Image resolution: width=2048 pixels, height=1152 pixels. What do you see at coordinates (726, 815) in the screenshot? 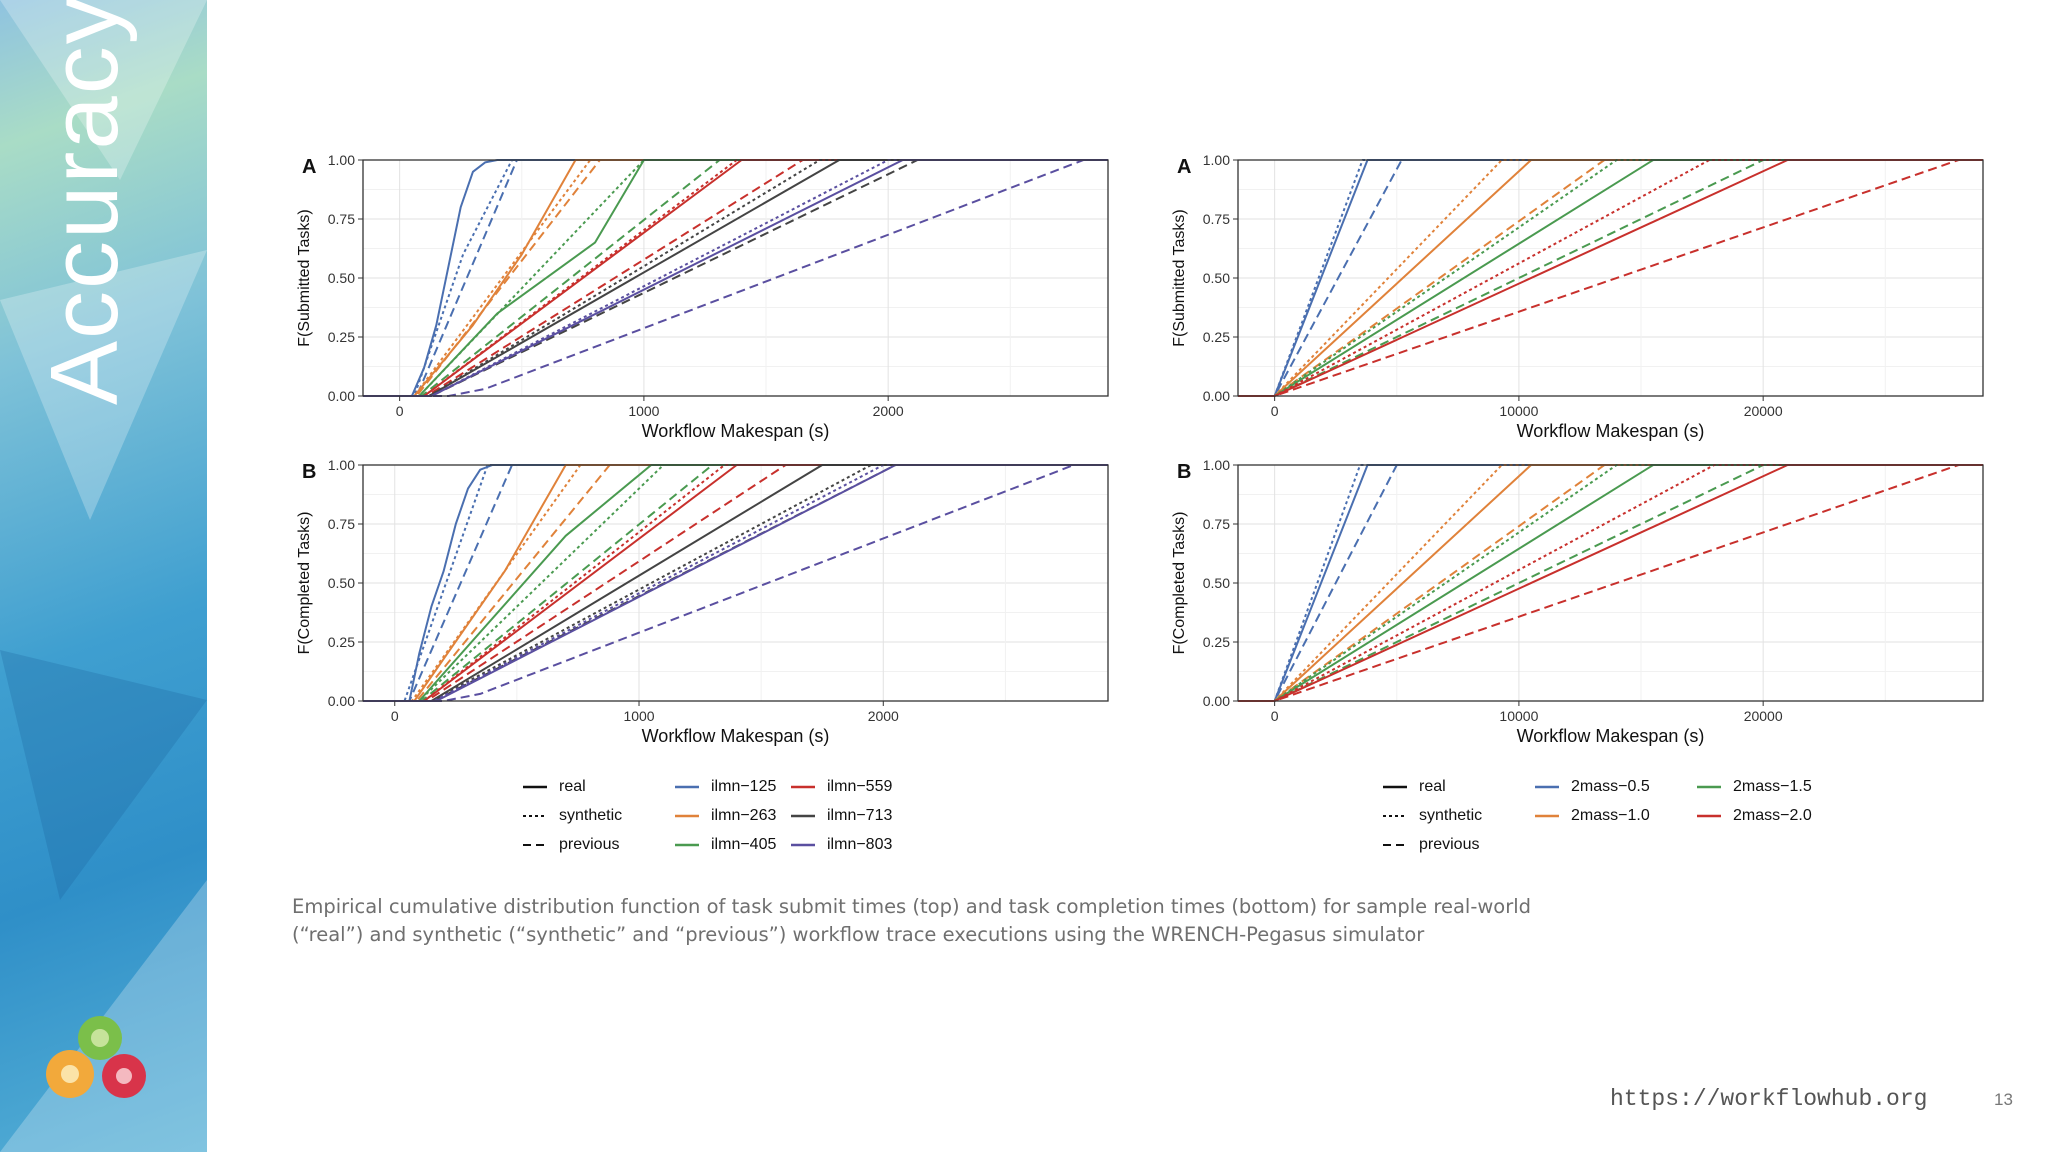
I see `legend-item-ilmn-263: ilmn−263` at bounding box center [726, 815].